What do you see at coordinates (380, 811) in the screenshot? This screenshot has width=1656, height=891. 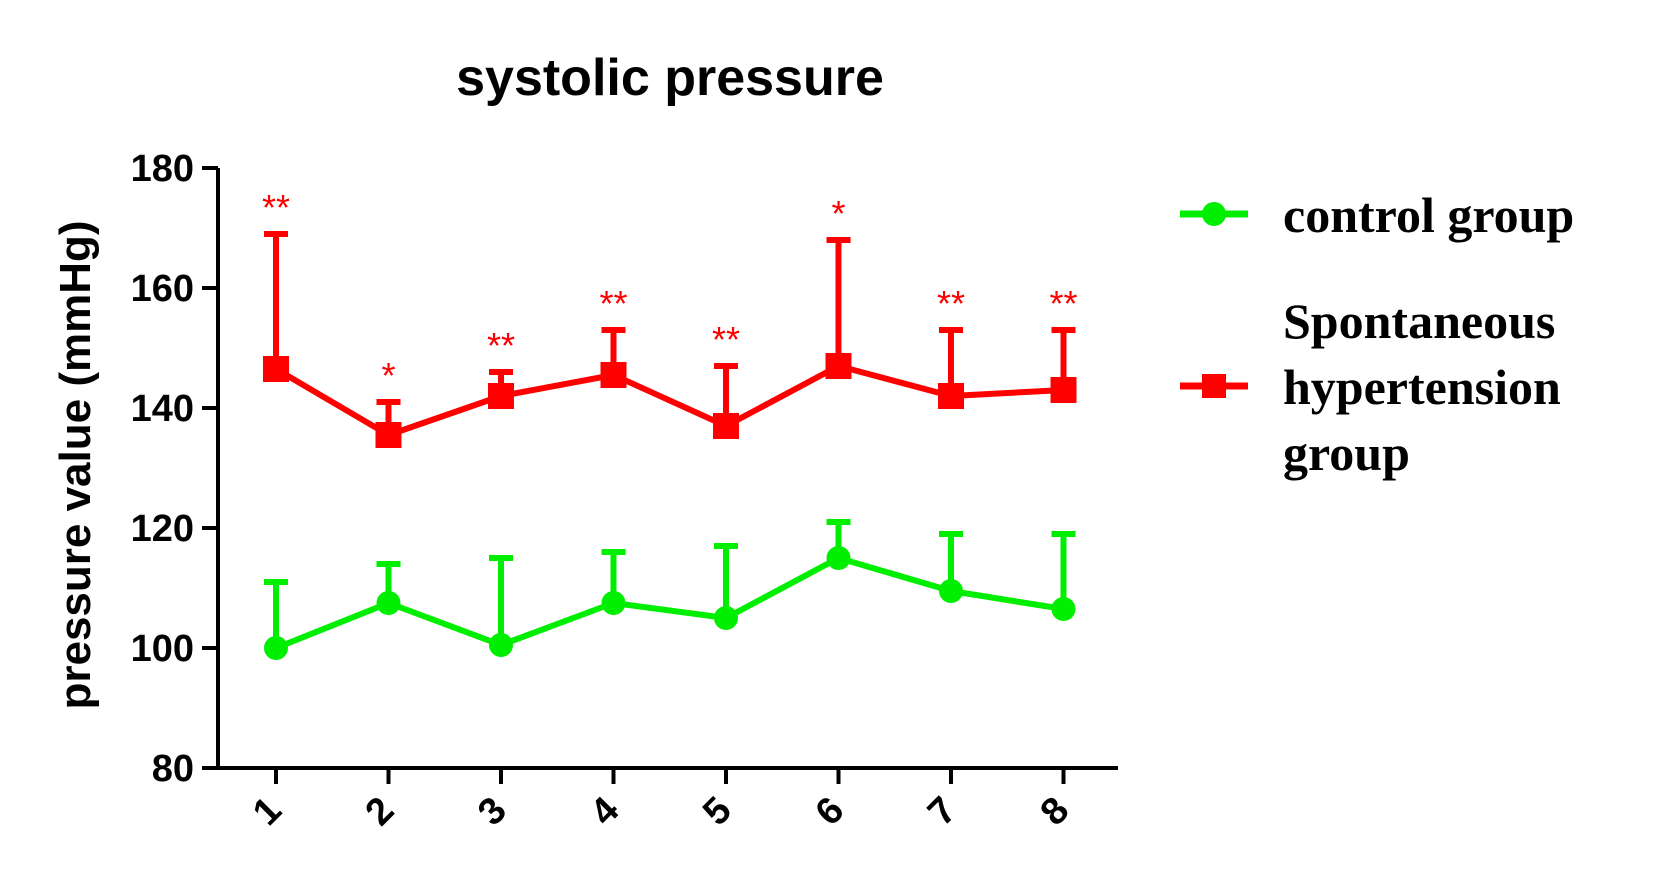 I see `x-tick-label: 2` at bounding box center [380, 811].